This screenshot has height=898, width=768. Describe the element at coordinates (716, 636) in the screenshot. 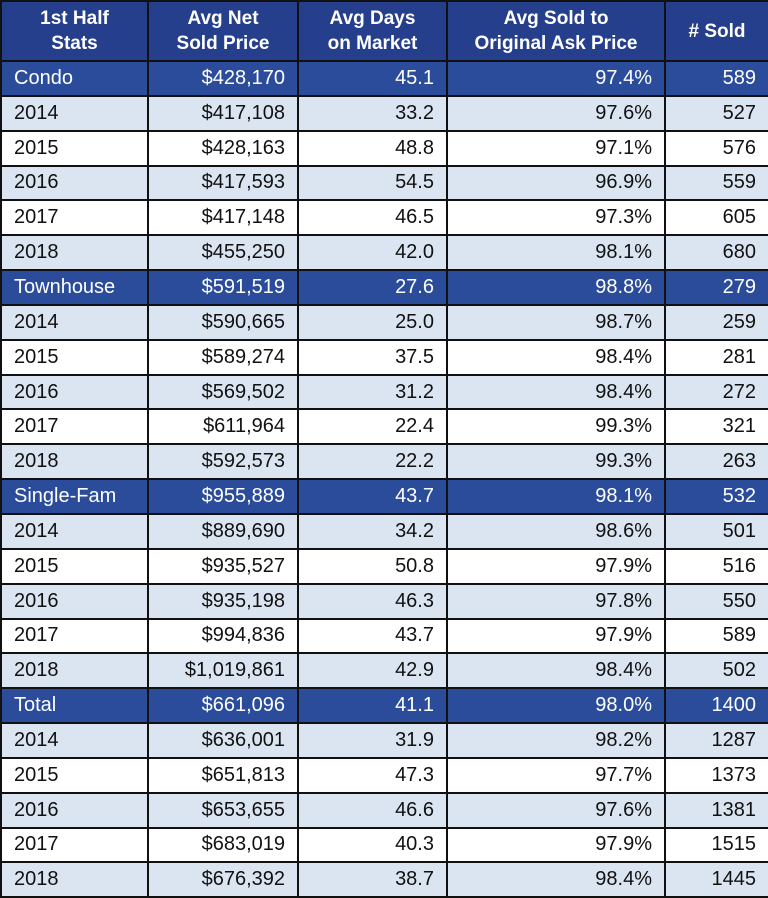

I see `num-sold-cell: 589` at that location.